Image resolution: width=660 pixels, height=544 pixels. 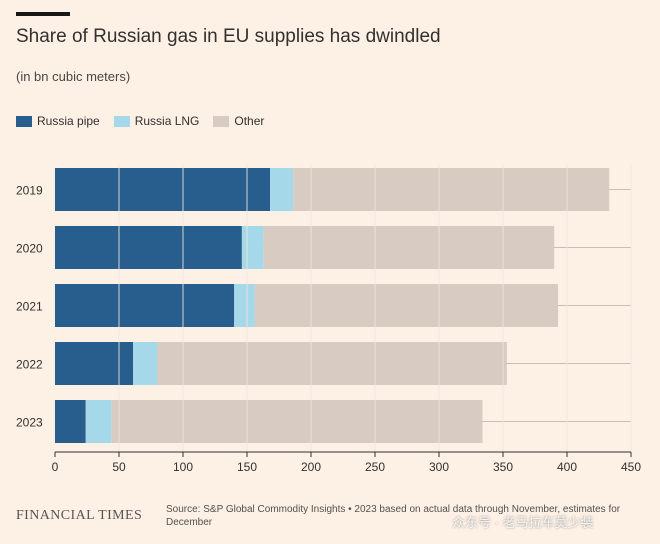 What do you see at coordinates (523, 522) in the screenshot?
I see `watermark: 众东号 · 老马拉车莫少装` at bounding box center [523, 522].